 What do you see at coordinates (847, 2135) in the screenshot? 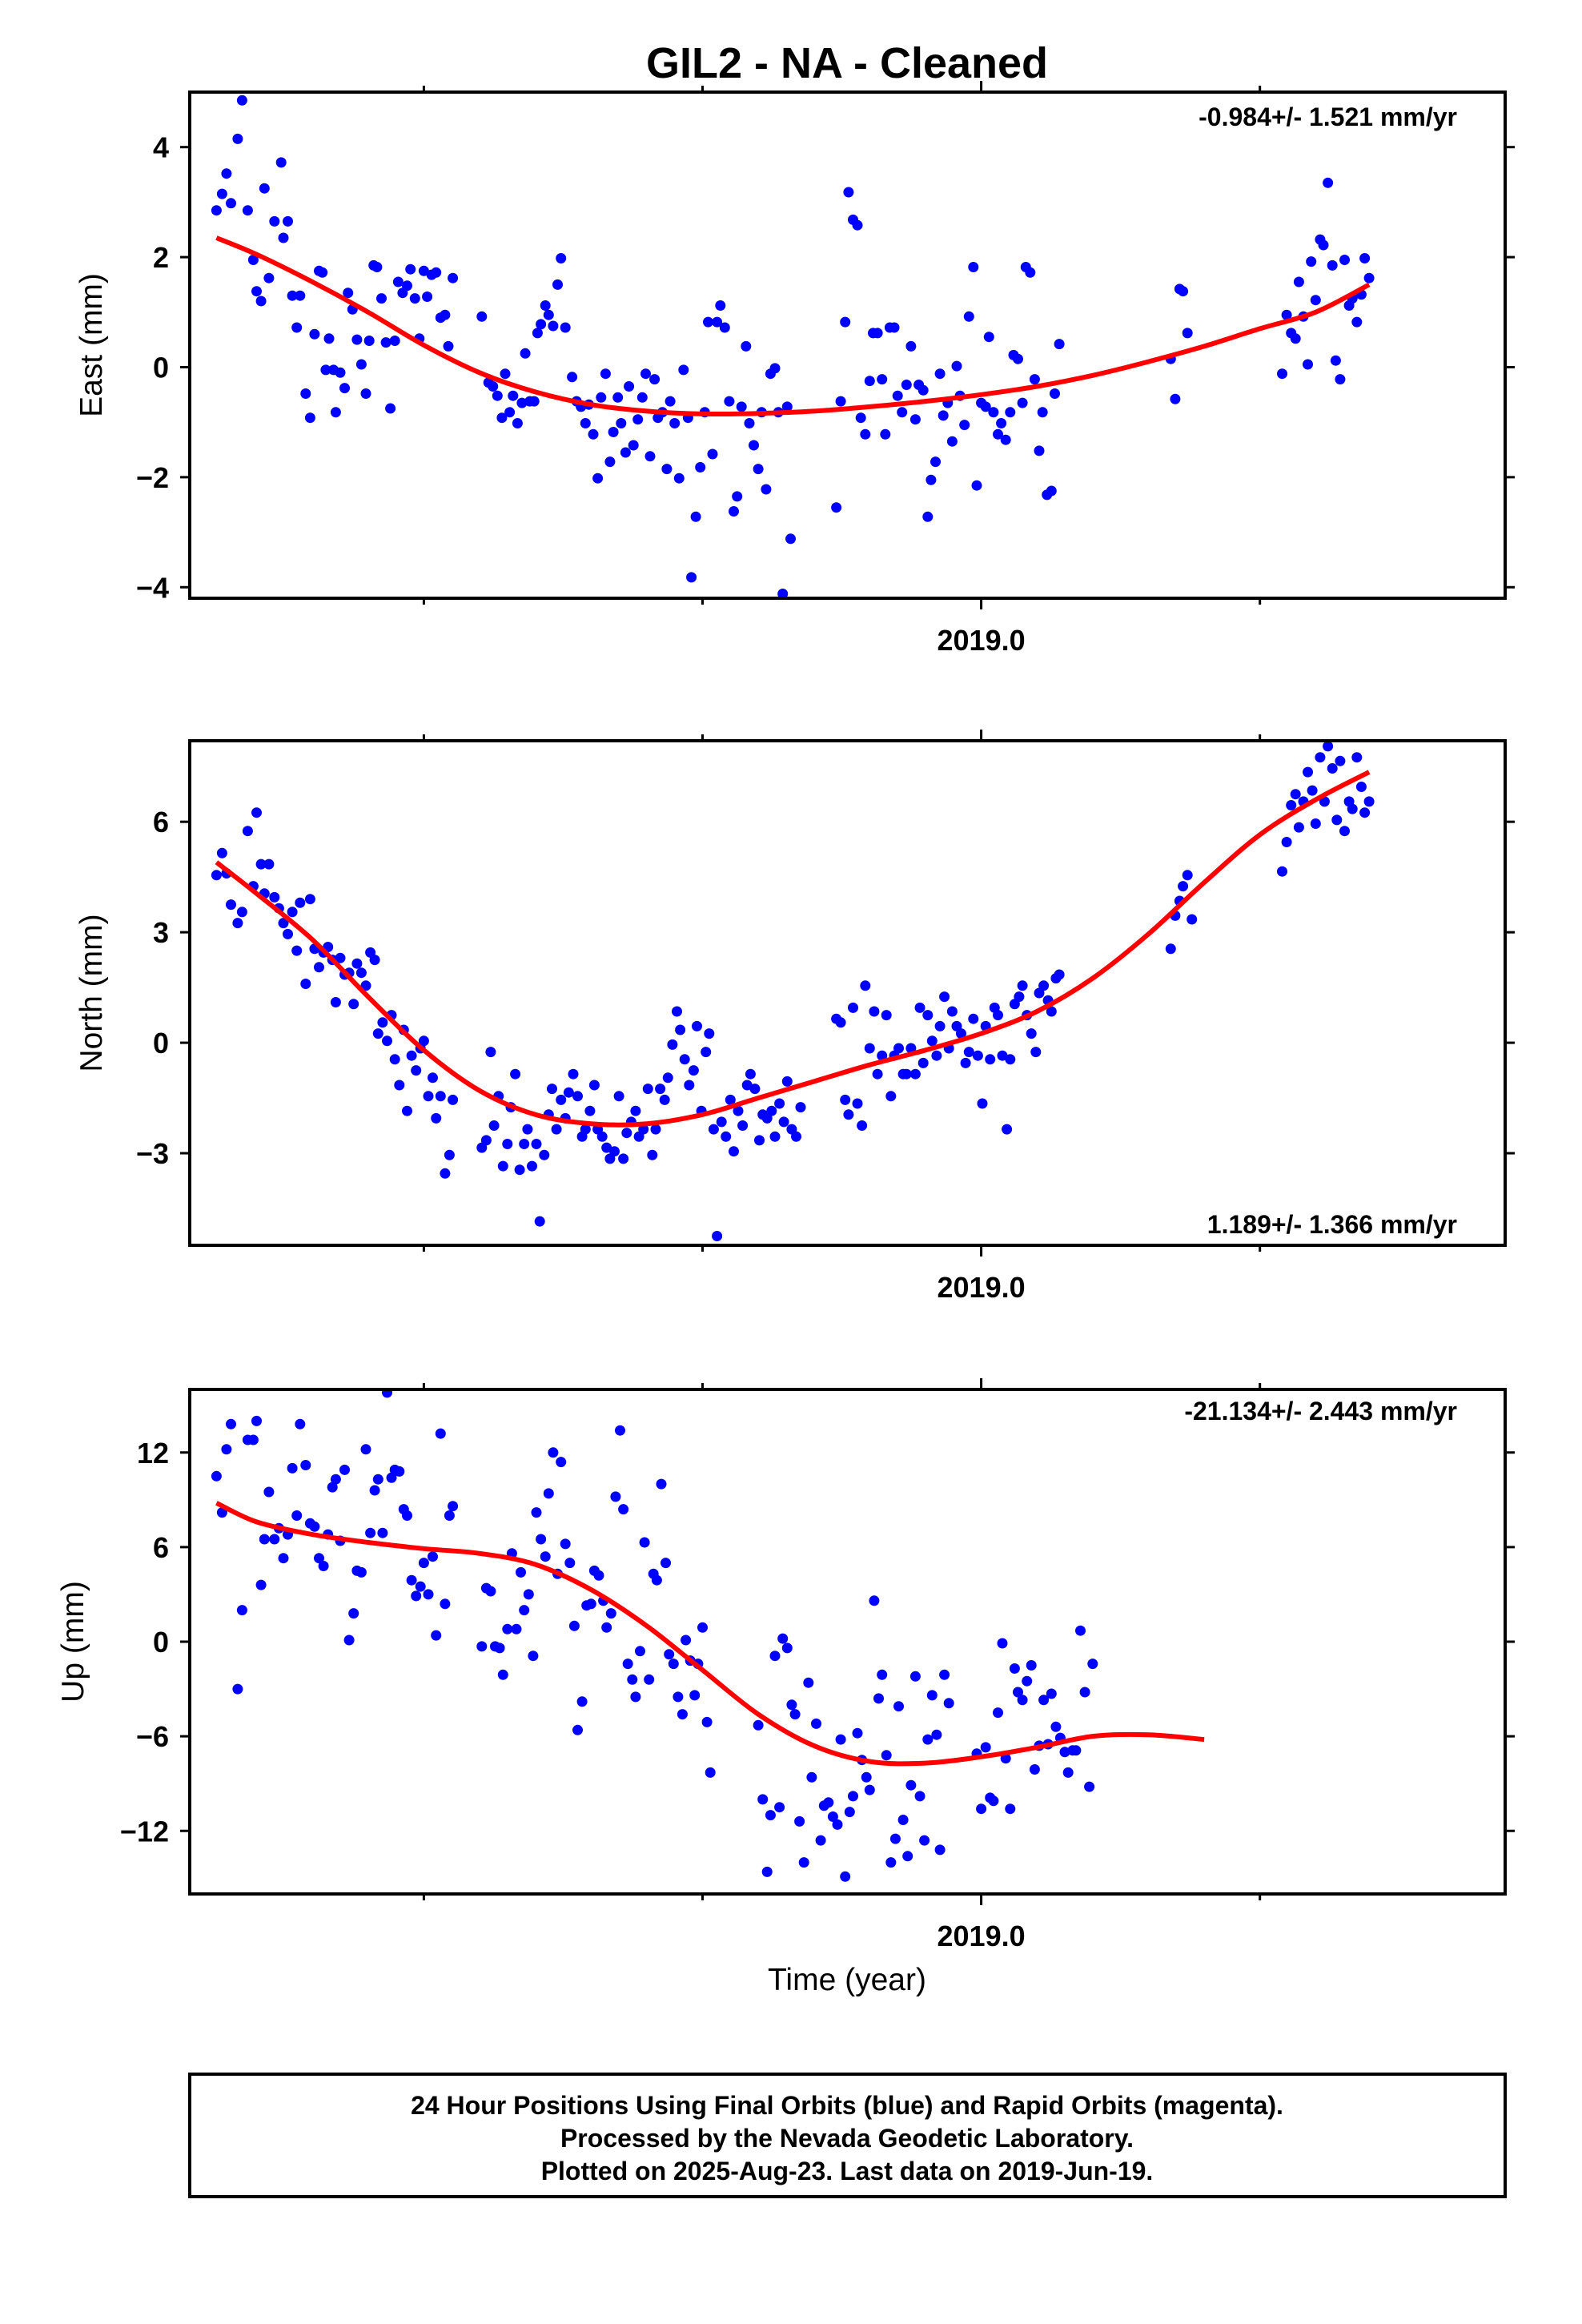
I see `footer-frame` at bounding box center [847, 2135].